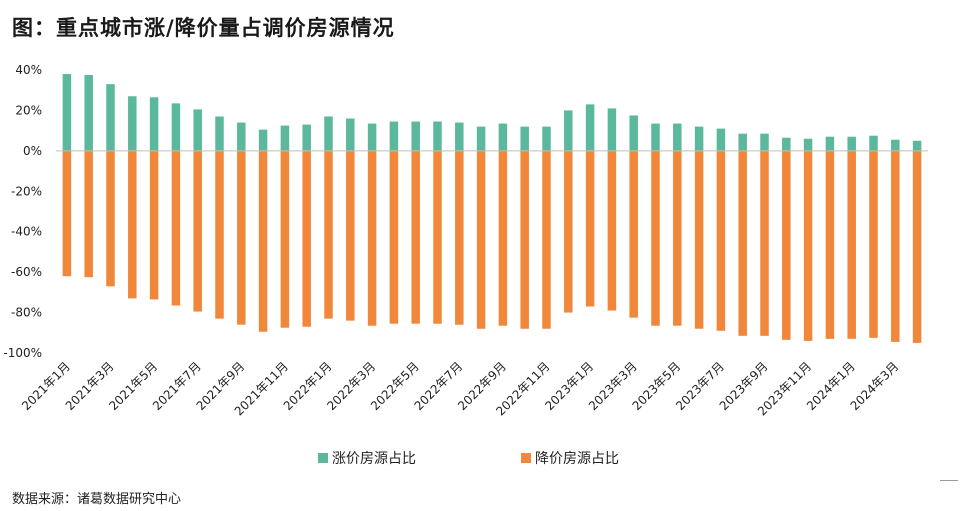  What do you see at coordinates (323, 458) in the screenshot?
I see `legend-swatch-up` at bounding box center [323, 458].